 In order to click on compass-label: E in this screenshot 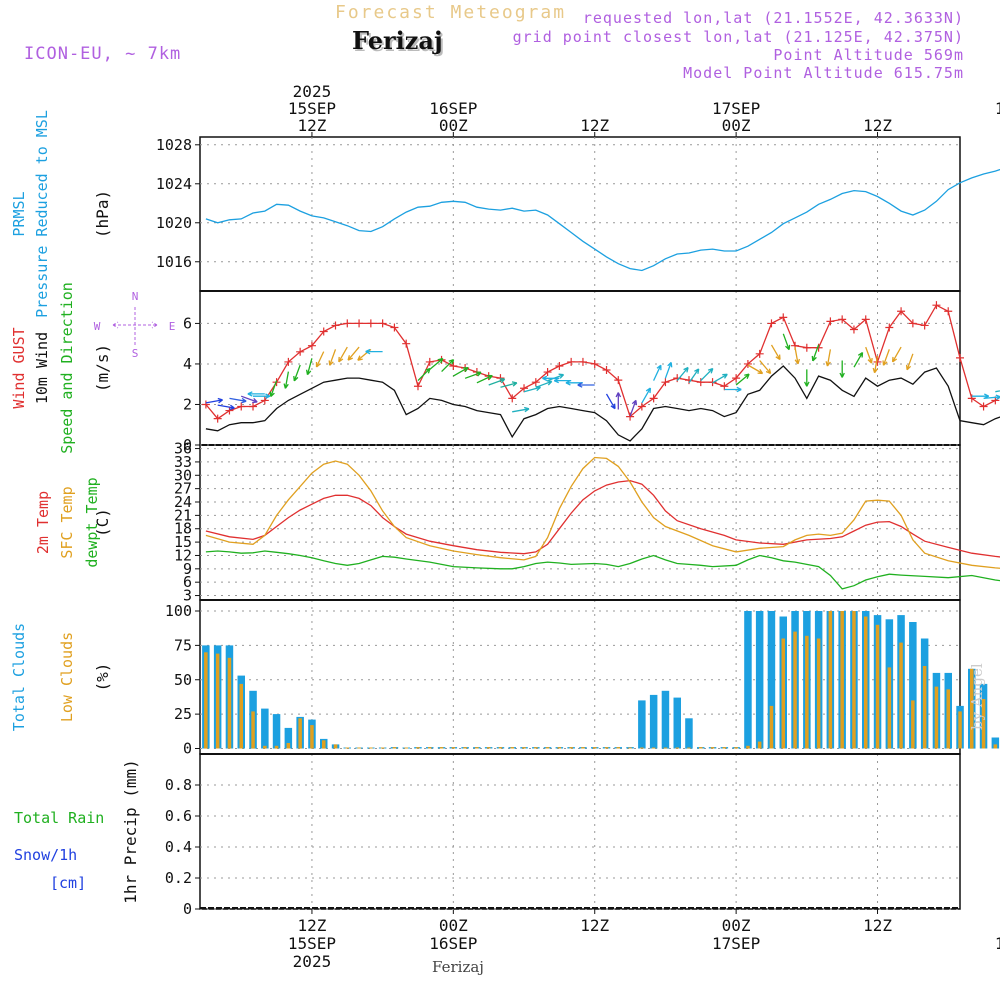, I will do `click(172, 326)`.